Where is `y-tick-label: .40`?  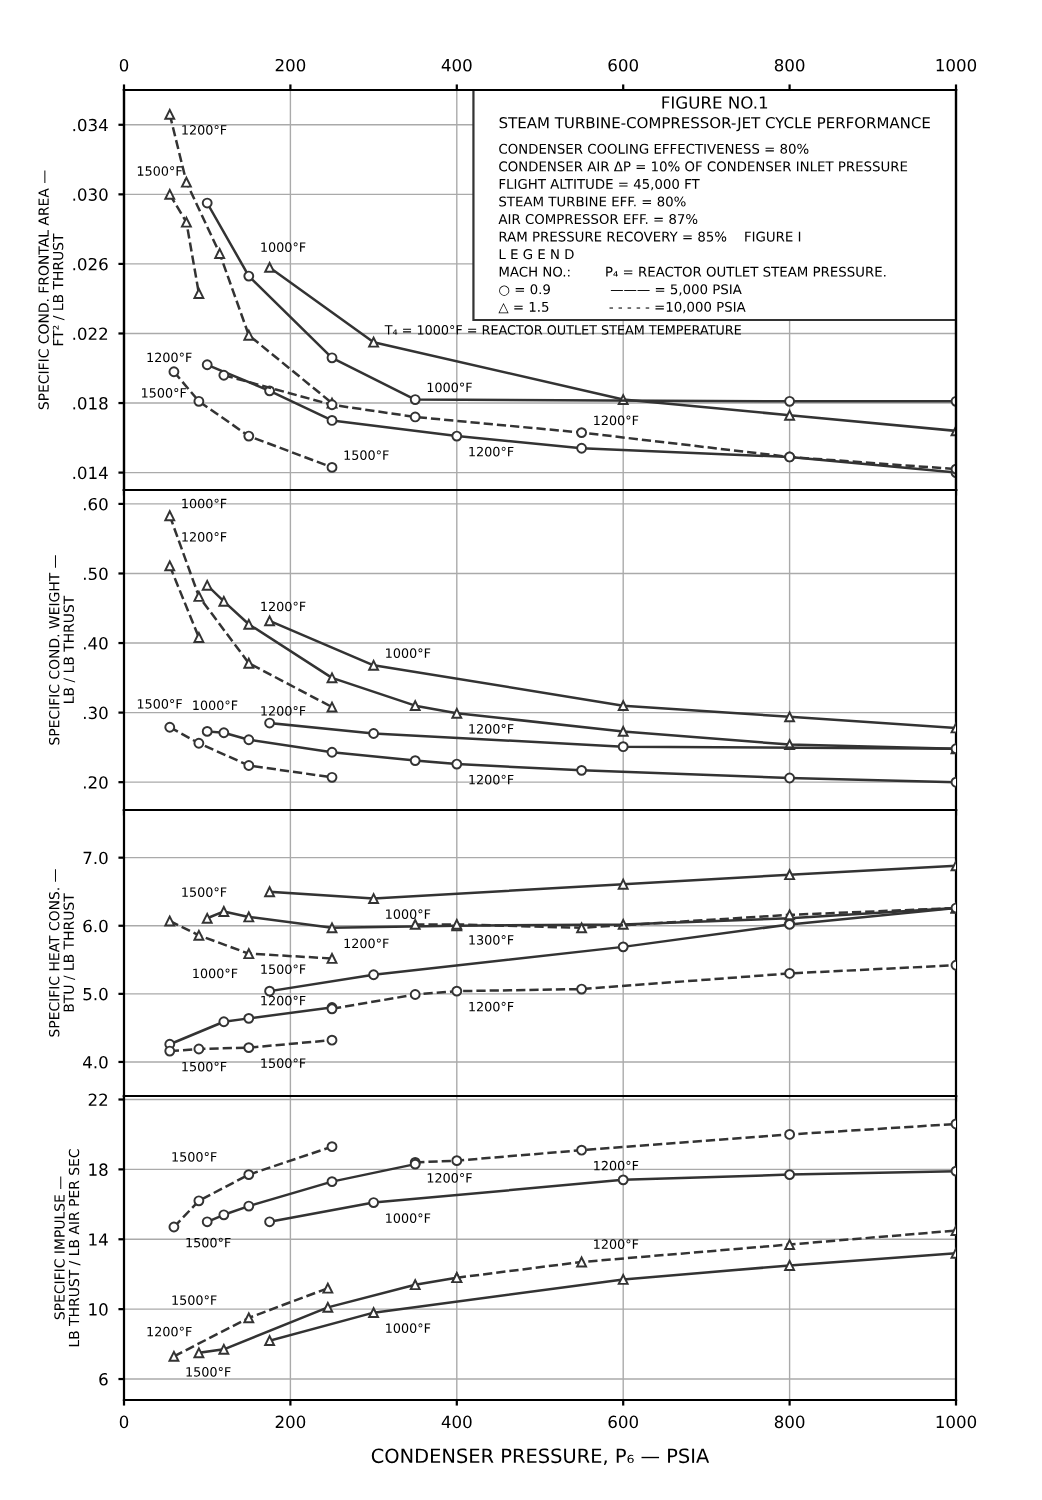
y-tick-label: .40 is located at coordinates (96, 643).